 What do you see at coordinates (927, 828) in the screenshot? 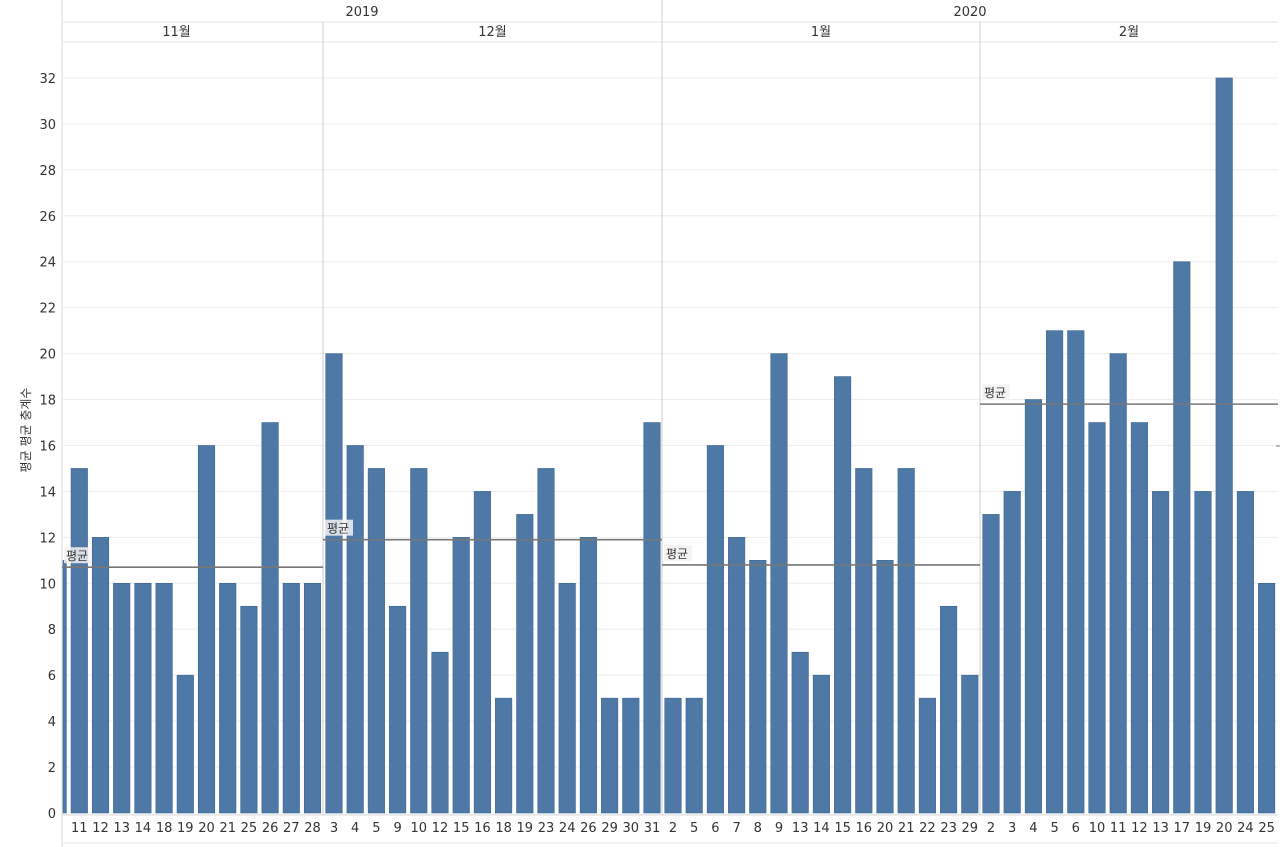
I see `x-tick-label: 22` at bounding box center [927, 828].